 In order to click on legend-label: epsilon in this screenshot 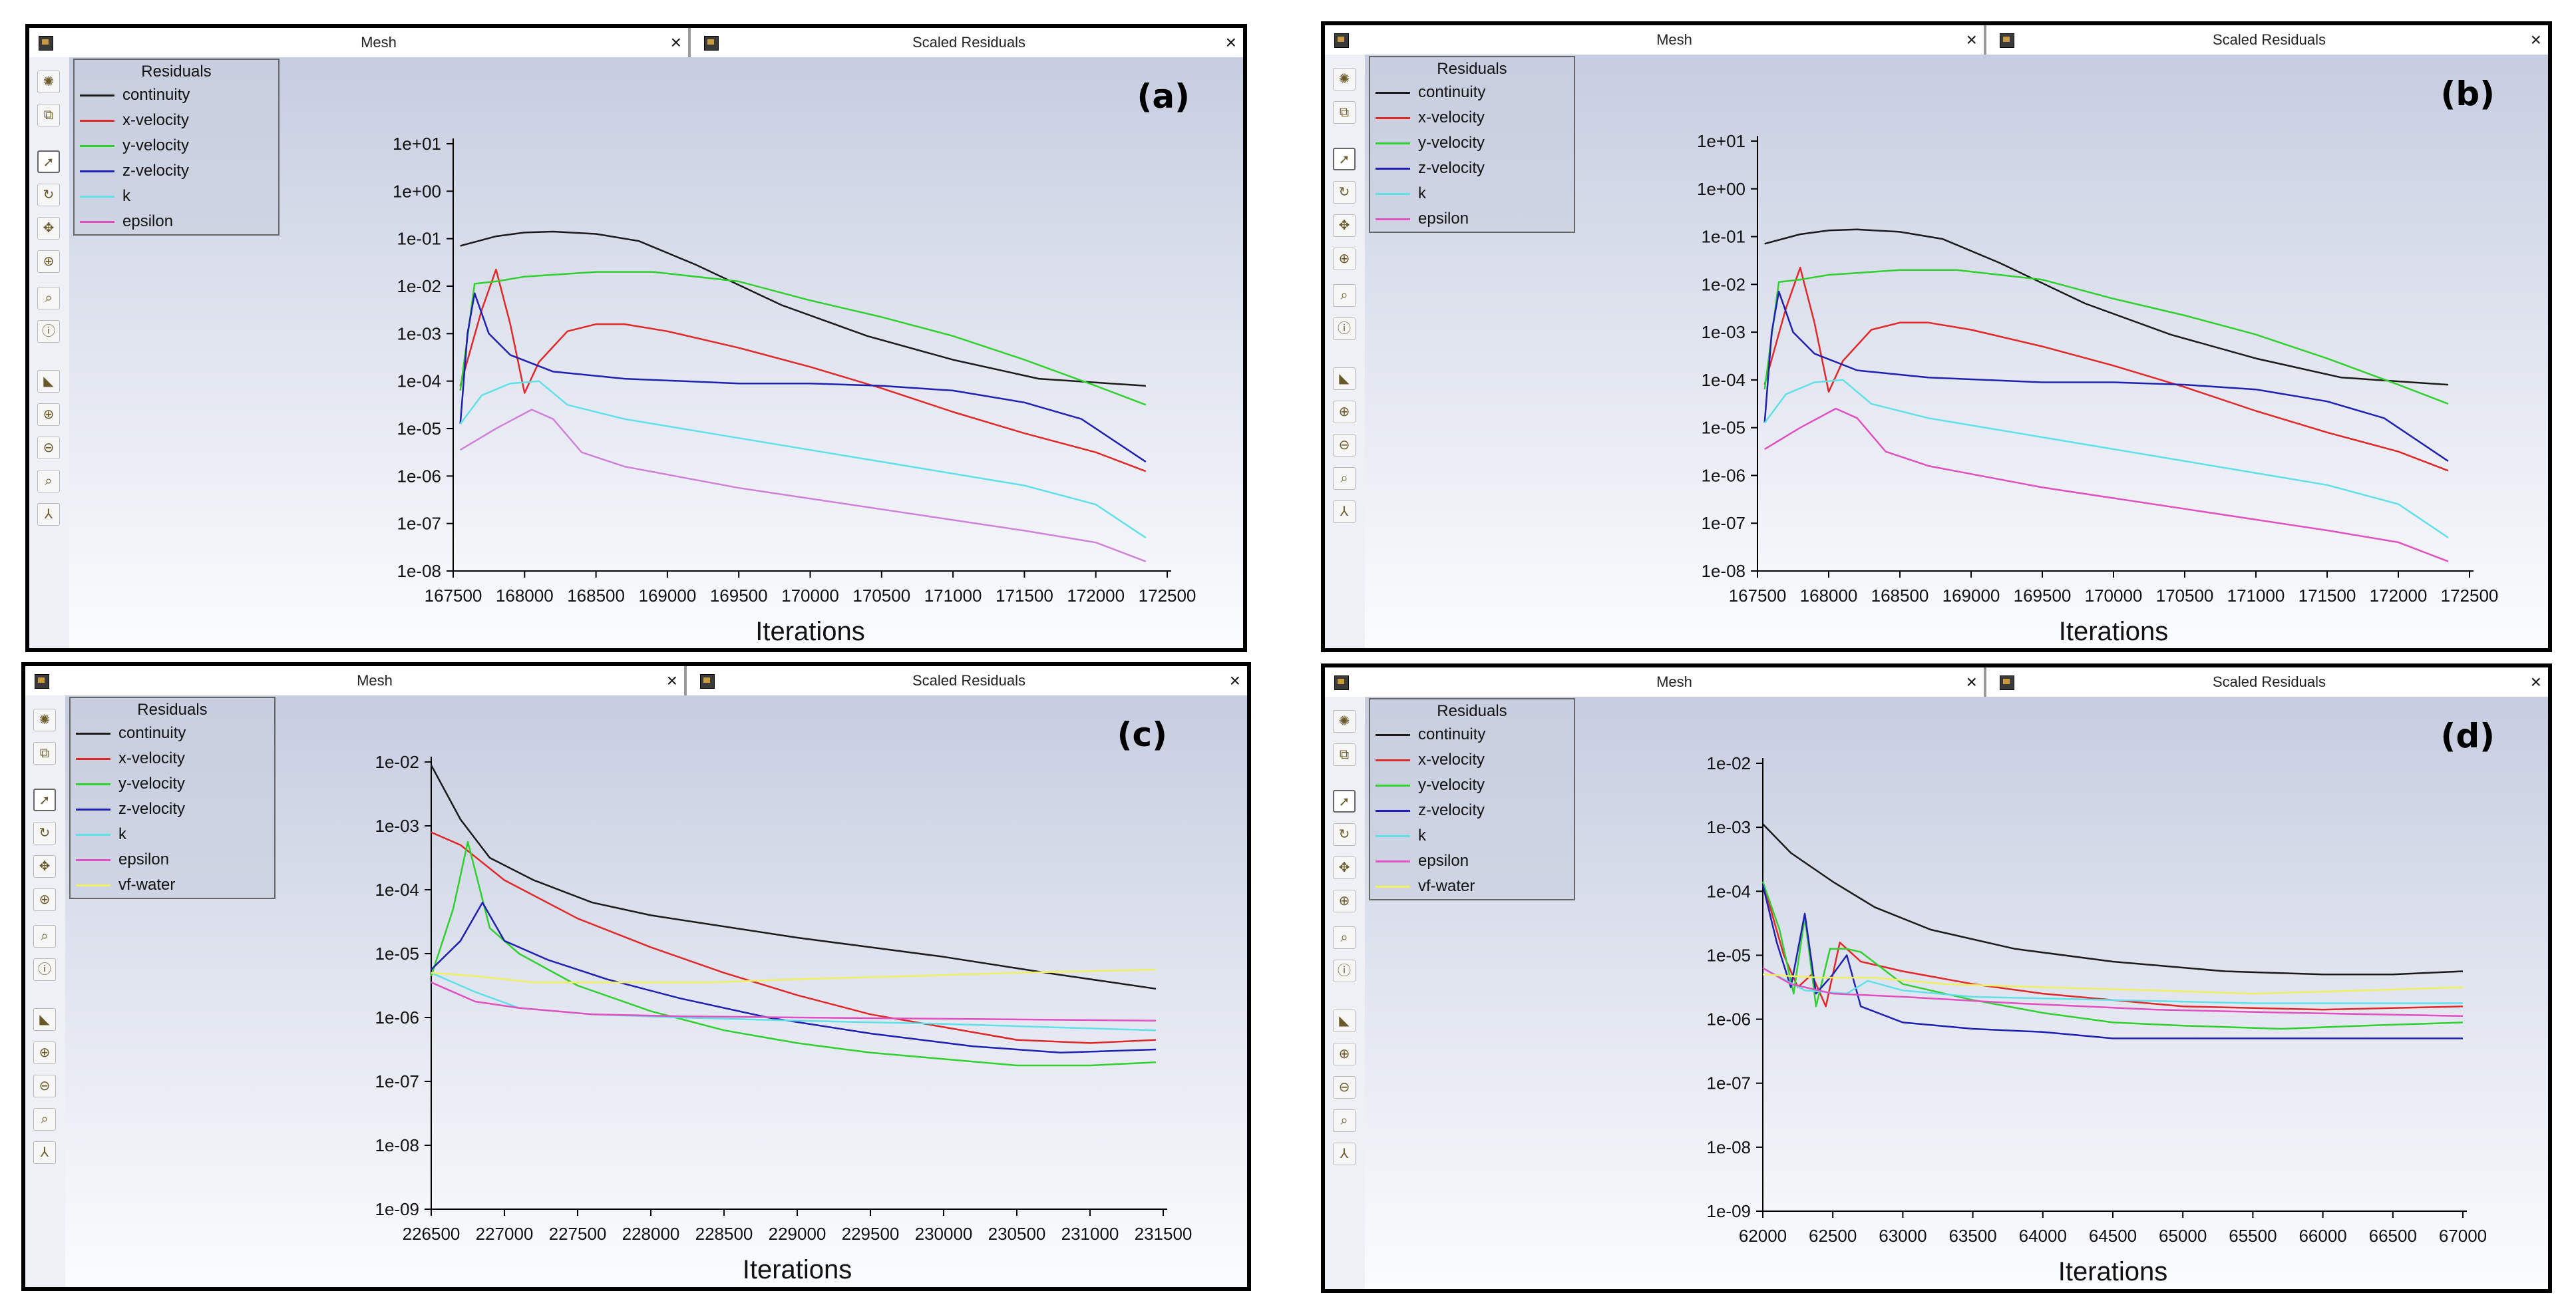, I will do `click(1443, 861)`.